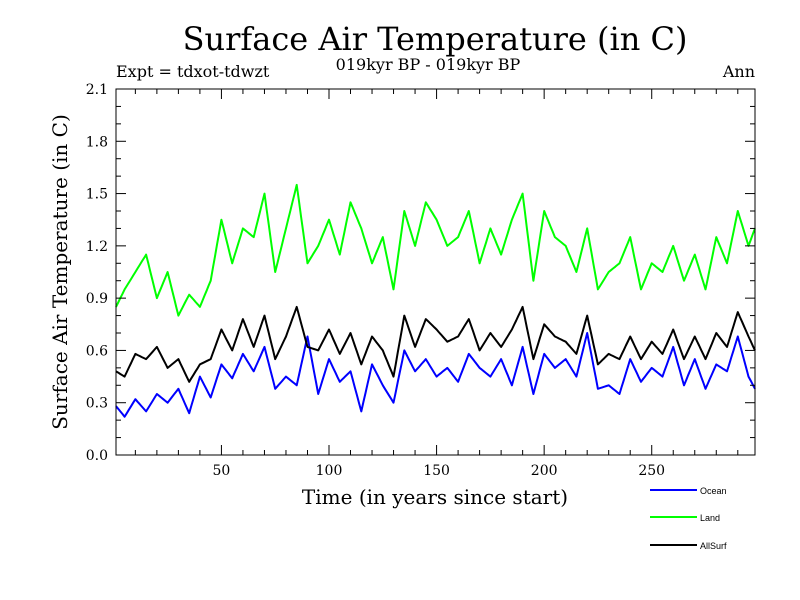 This screenshot has height=600, width=800. Describe the element at coordinates (97, 351) in the screenshot. I see `y-tick-label: 0.6` at that location.